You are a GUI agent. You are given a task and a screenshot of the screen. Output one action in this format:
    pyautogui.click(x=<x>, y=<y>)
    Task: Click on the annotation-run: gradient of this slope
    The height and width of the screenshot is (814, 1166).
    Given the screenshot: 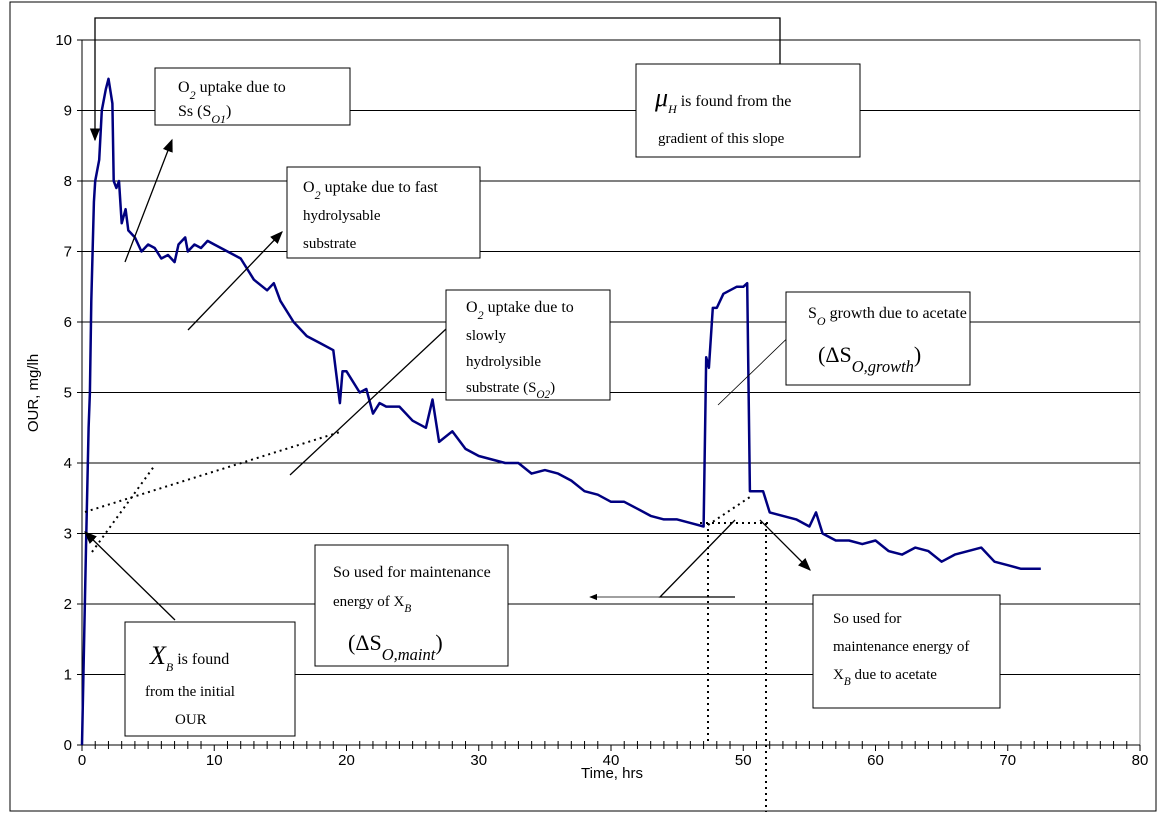 What is the action you would take?
    pyautogui.click(x=721, y=139)
    